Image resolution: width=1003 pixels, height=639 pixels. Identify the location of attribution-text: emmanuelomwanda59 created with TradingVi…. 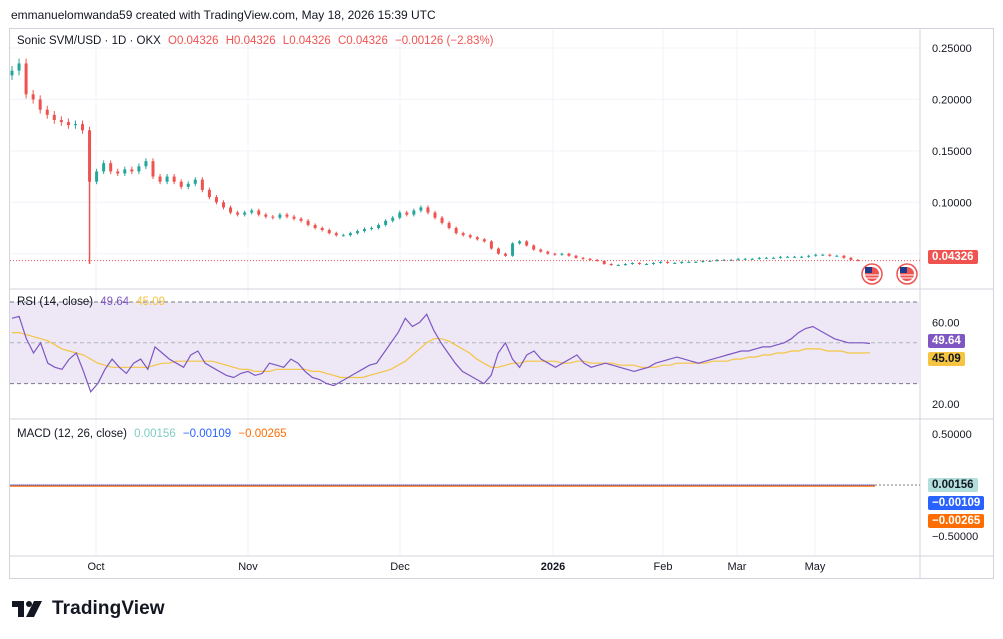
(223, 15).